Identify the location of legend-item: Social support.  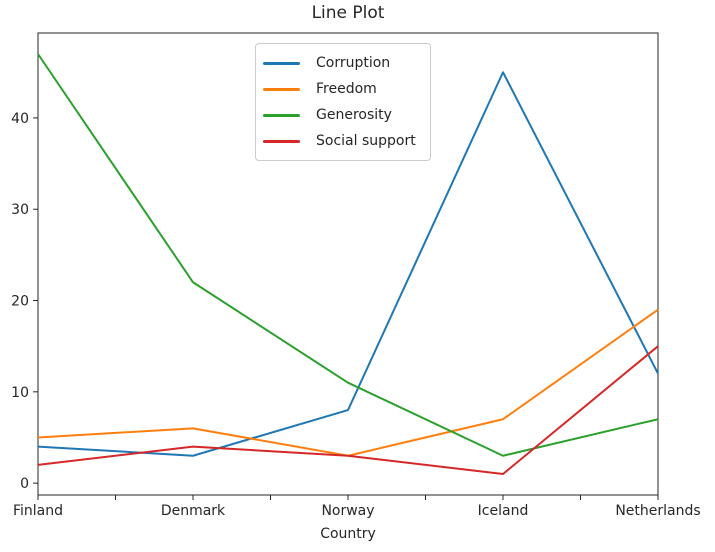
(339, 141).